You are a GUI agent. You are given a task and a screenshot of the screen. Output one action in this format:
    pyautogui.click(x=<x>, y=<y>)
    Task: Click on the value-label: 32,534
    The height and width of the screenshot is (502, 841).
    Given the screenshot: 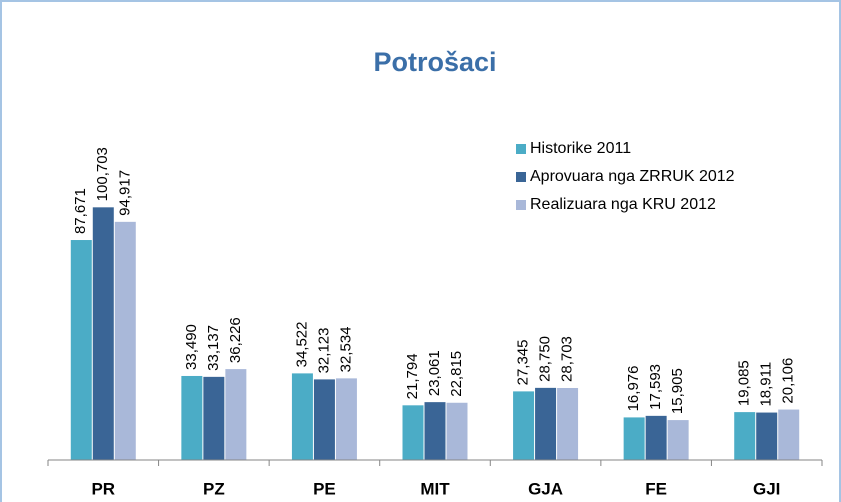 What is the action you would take?
    pyautogui.click(x=345, y=349)
    